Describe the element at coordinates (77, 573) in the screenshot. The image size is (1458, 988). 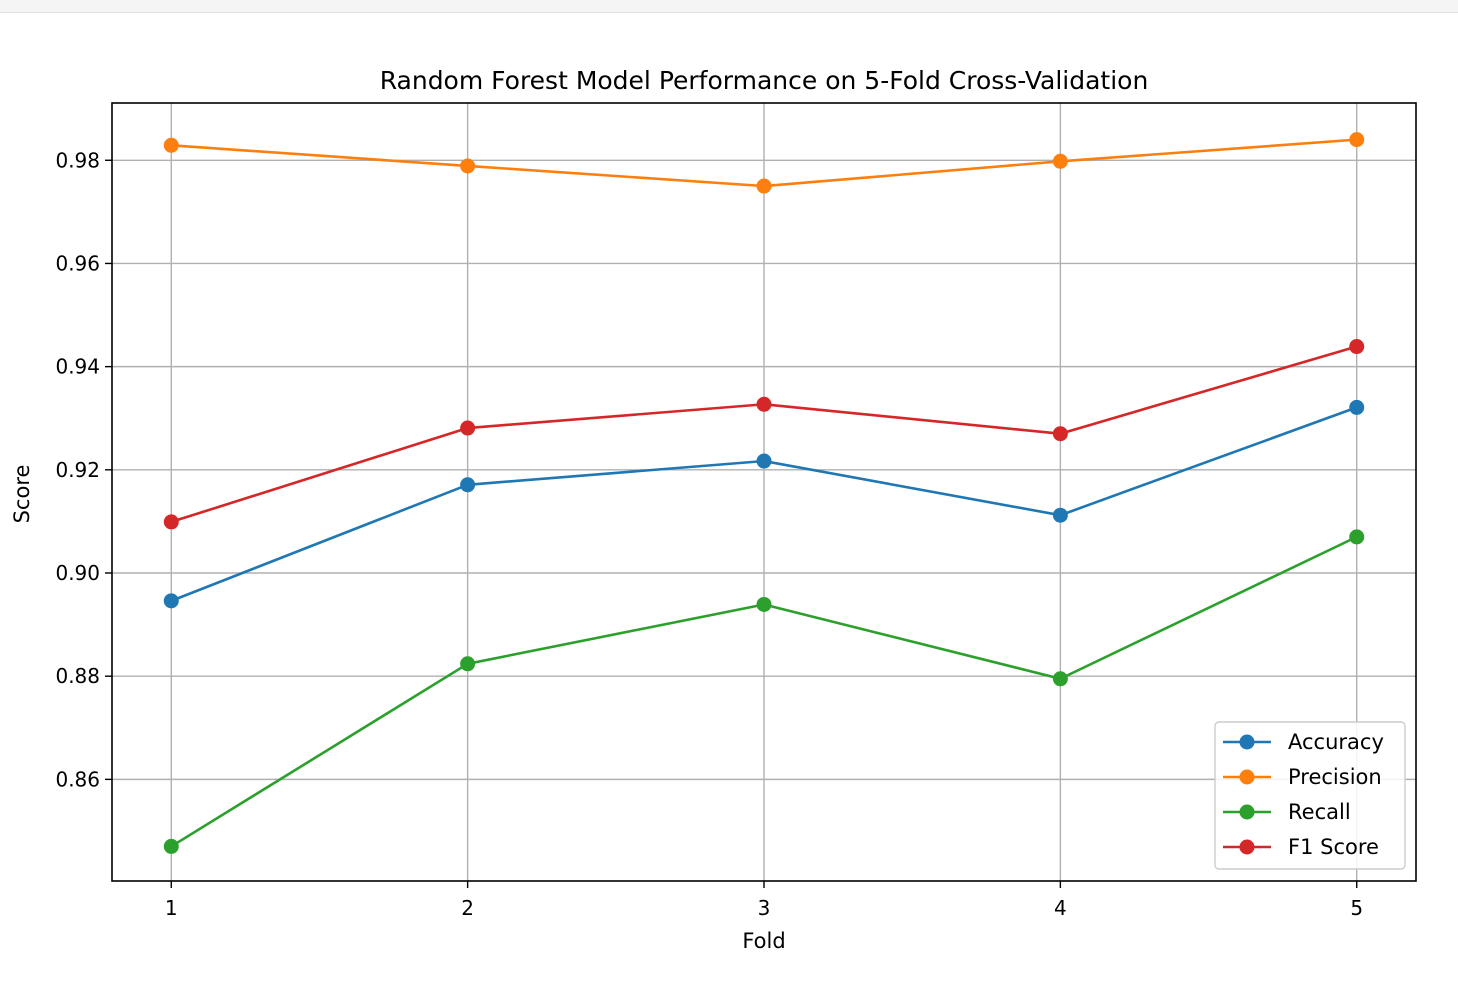
I see `y-tick-label: 0.90` at that location.